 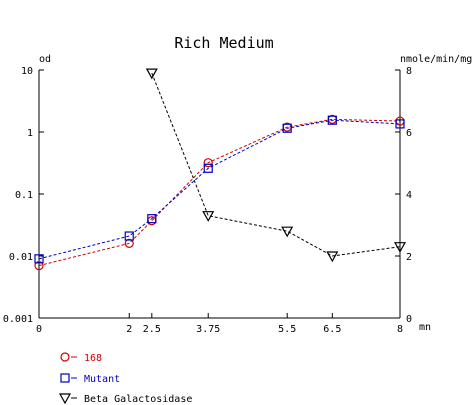 What do you see at coordinates (30, 133) in the screenshot?
I see `y-left-tick-label: 1` at bounding box center [30, 133].